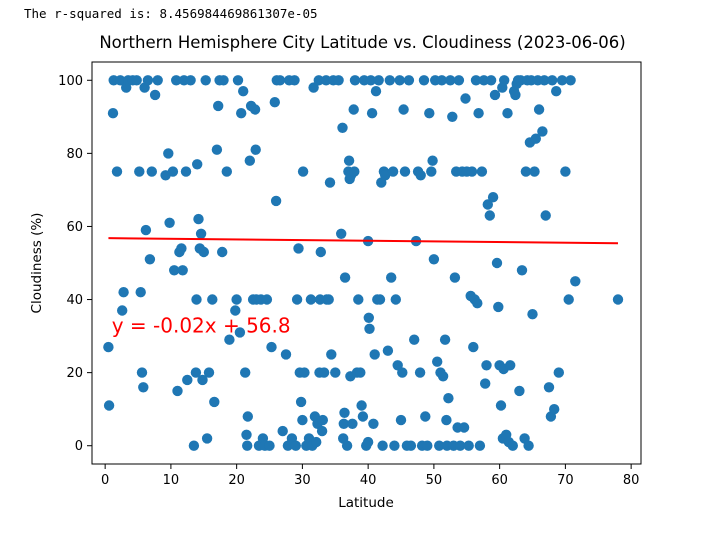  Describe the element at coordinates (171, 13) in the screenshot. I see `console-output: The r-squared is: 8.456984469861307e-05` at that location.